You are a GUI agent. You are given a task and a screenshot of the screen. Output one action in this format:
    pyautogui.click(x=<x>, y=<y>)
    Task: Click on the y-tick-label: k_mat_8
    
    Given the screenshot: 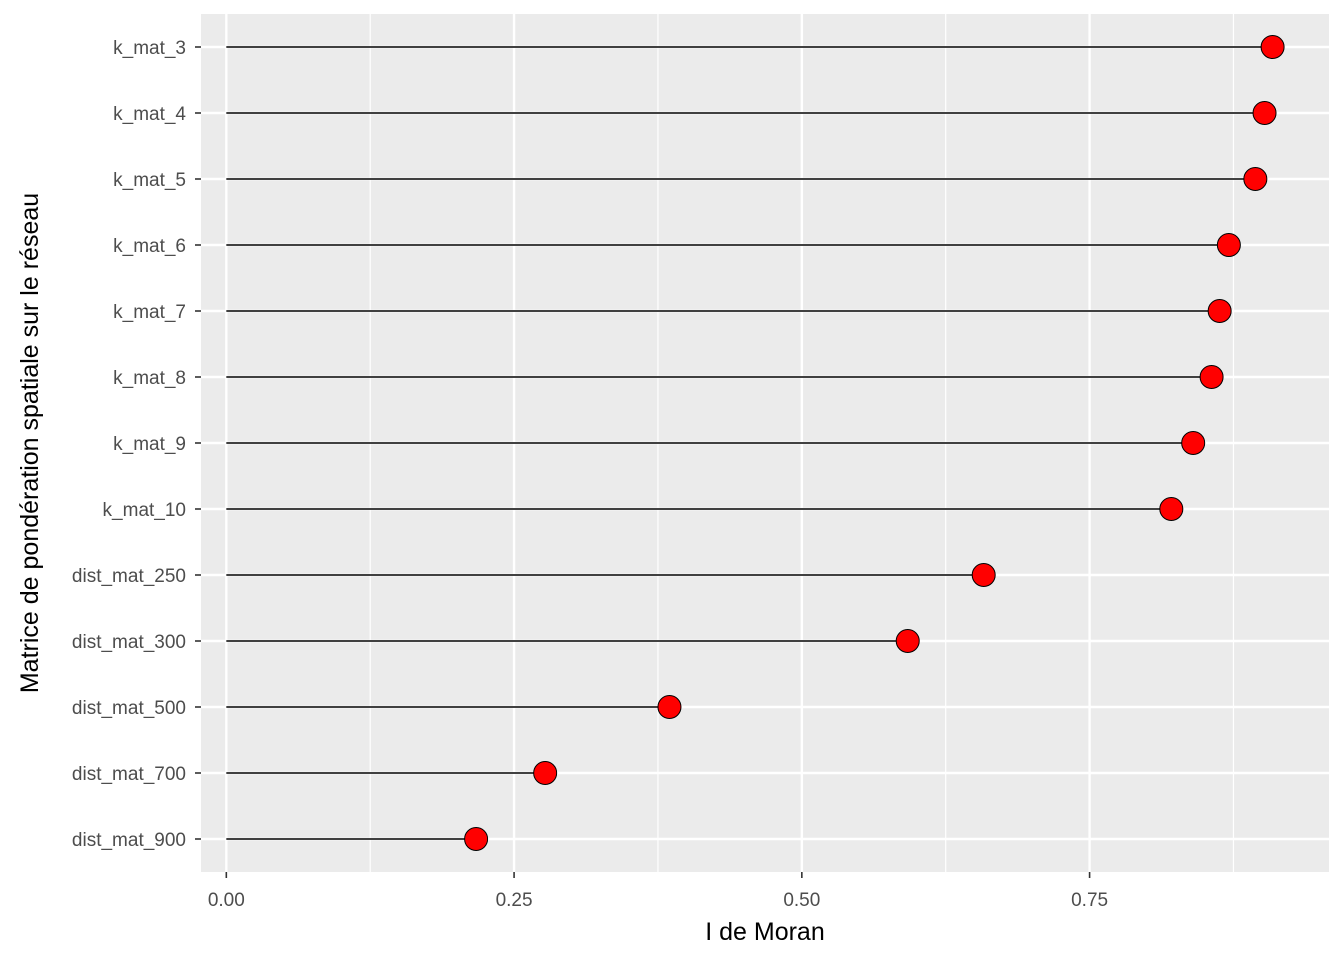 What is the action you would take?
    pyautogui.click(x=149, y=378)
    